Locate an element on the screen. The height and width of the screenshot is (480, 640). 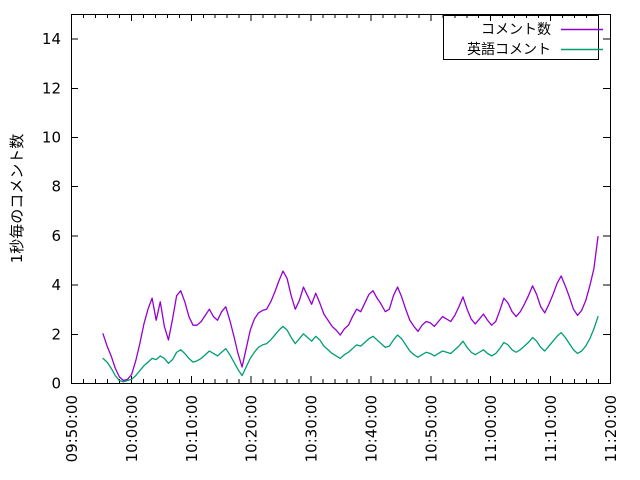
y-tick-label: 0 is located at coordinates (56, 384).